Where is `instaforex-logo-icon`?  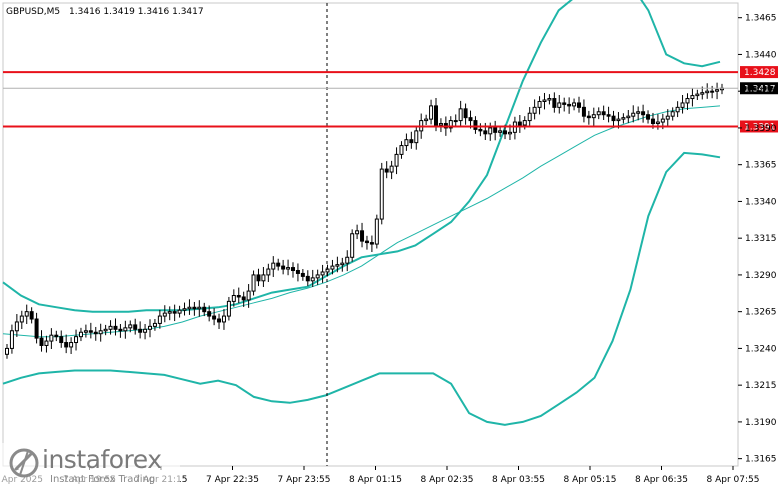 instaforex-logo-icon is located at coordinates (24, 463).